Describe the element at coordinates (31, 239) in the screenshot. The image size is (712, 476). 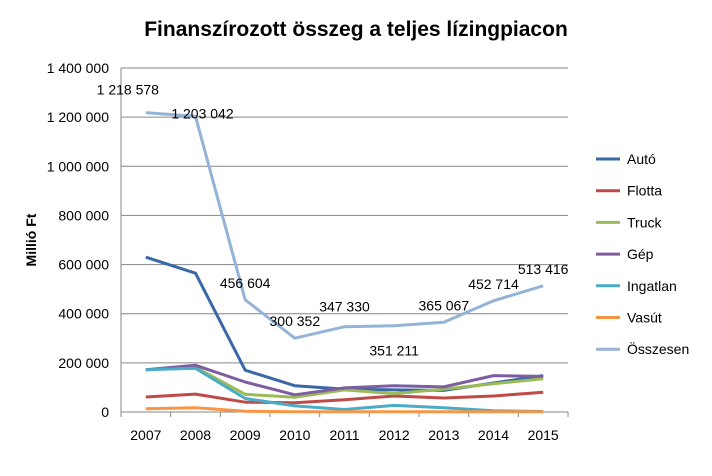
I see `y-axis-label: Millió Ft` at that location.